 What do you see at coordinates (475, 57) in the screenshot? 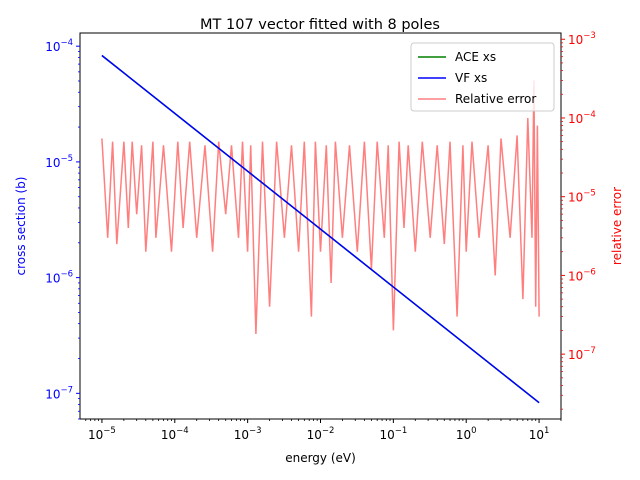
I see `legend-ace-xs-label: ACE xs` at bounding box center [475, 57].